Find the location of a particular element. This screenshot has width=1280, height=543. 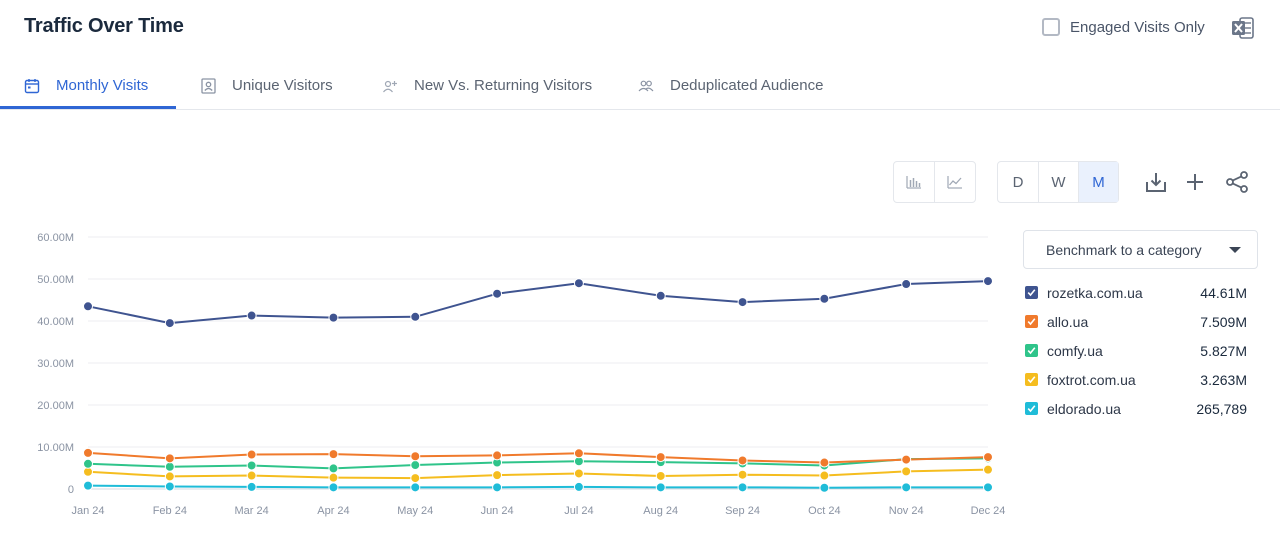

chart-type-toggle is located at coordinates (934, 182).